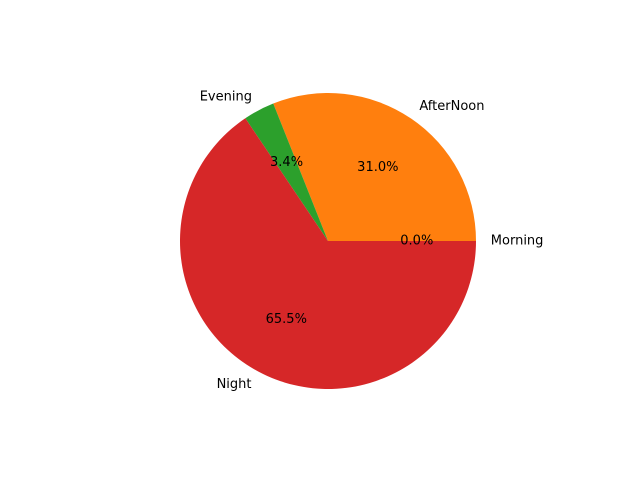 The width and height of the screenshot is (640, 484). What do you see at coordinates (416, 241) in the screenshot?
I see `pie-pct-label-morning: 0.0%` at bounding box center [416, 241].